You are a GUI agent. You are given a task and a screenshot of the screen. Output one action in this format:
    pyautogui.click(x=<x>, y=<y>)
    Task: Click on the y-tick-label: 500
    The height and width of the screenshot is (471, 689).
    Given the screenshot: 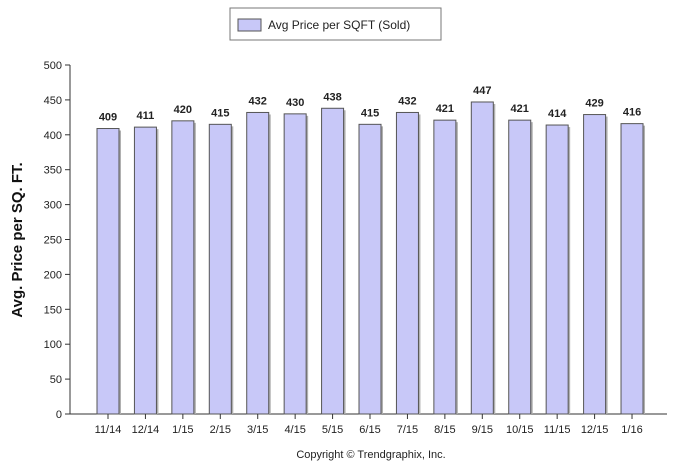 What is the action you would take?
    pyautogui.click(x=53, y=66)
    